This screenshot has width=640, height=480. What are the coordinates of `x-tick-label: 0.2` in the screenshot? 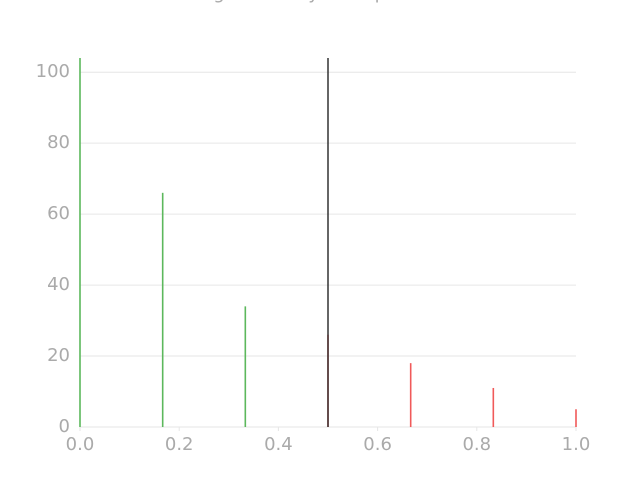 It's located at (179, 444).